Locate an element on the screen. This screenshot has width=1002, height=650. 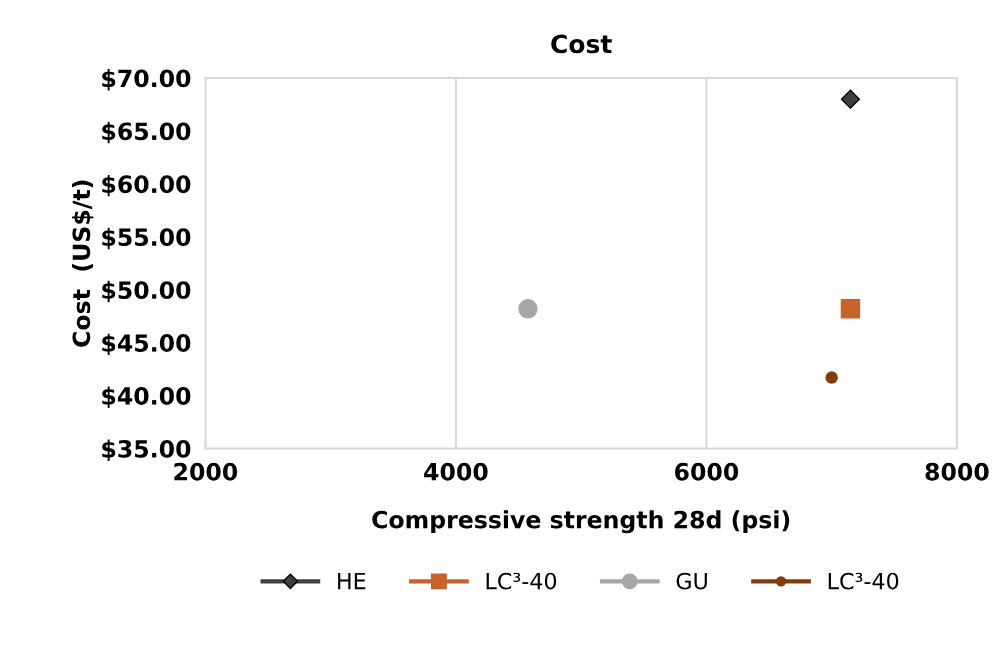
legend-label: HE is located at coordinates (352, 581).